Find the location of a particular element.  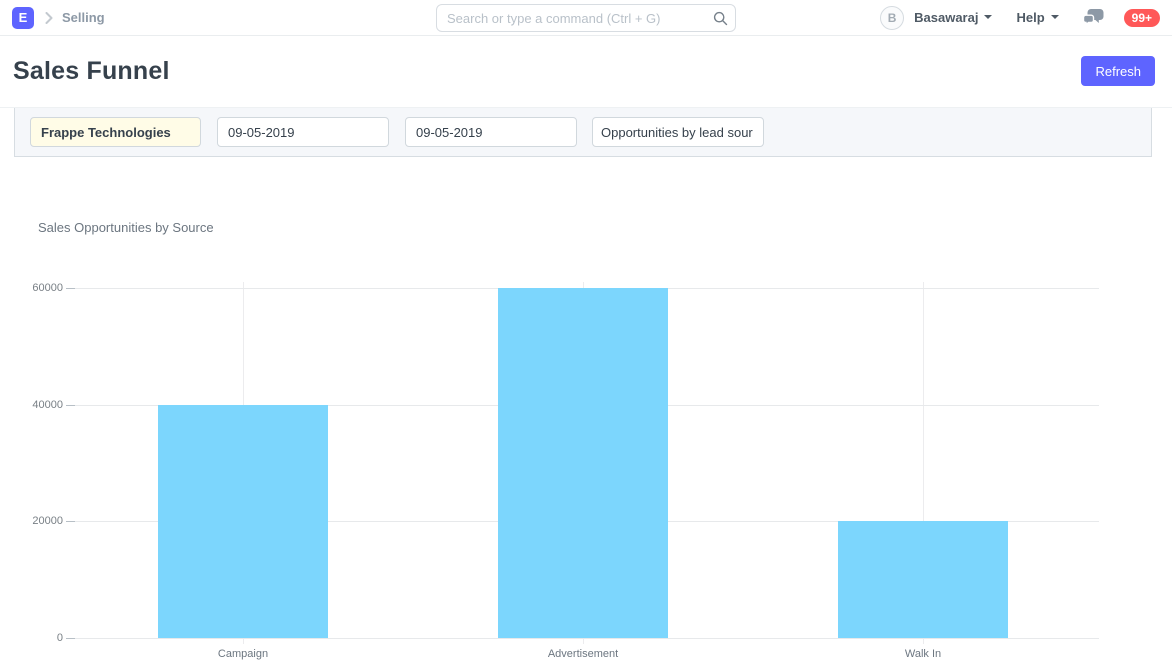

search-input is located at coordinates (586, 18).